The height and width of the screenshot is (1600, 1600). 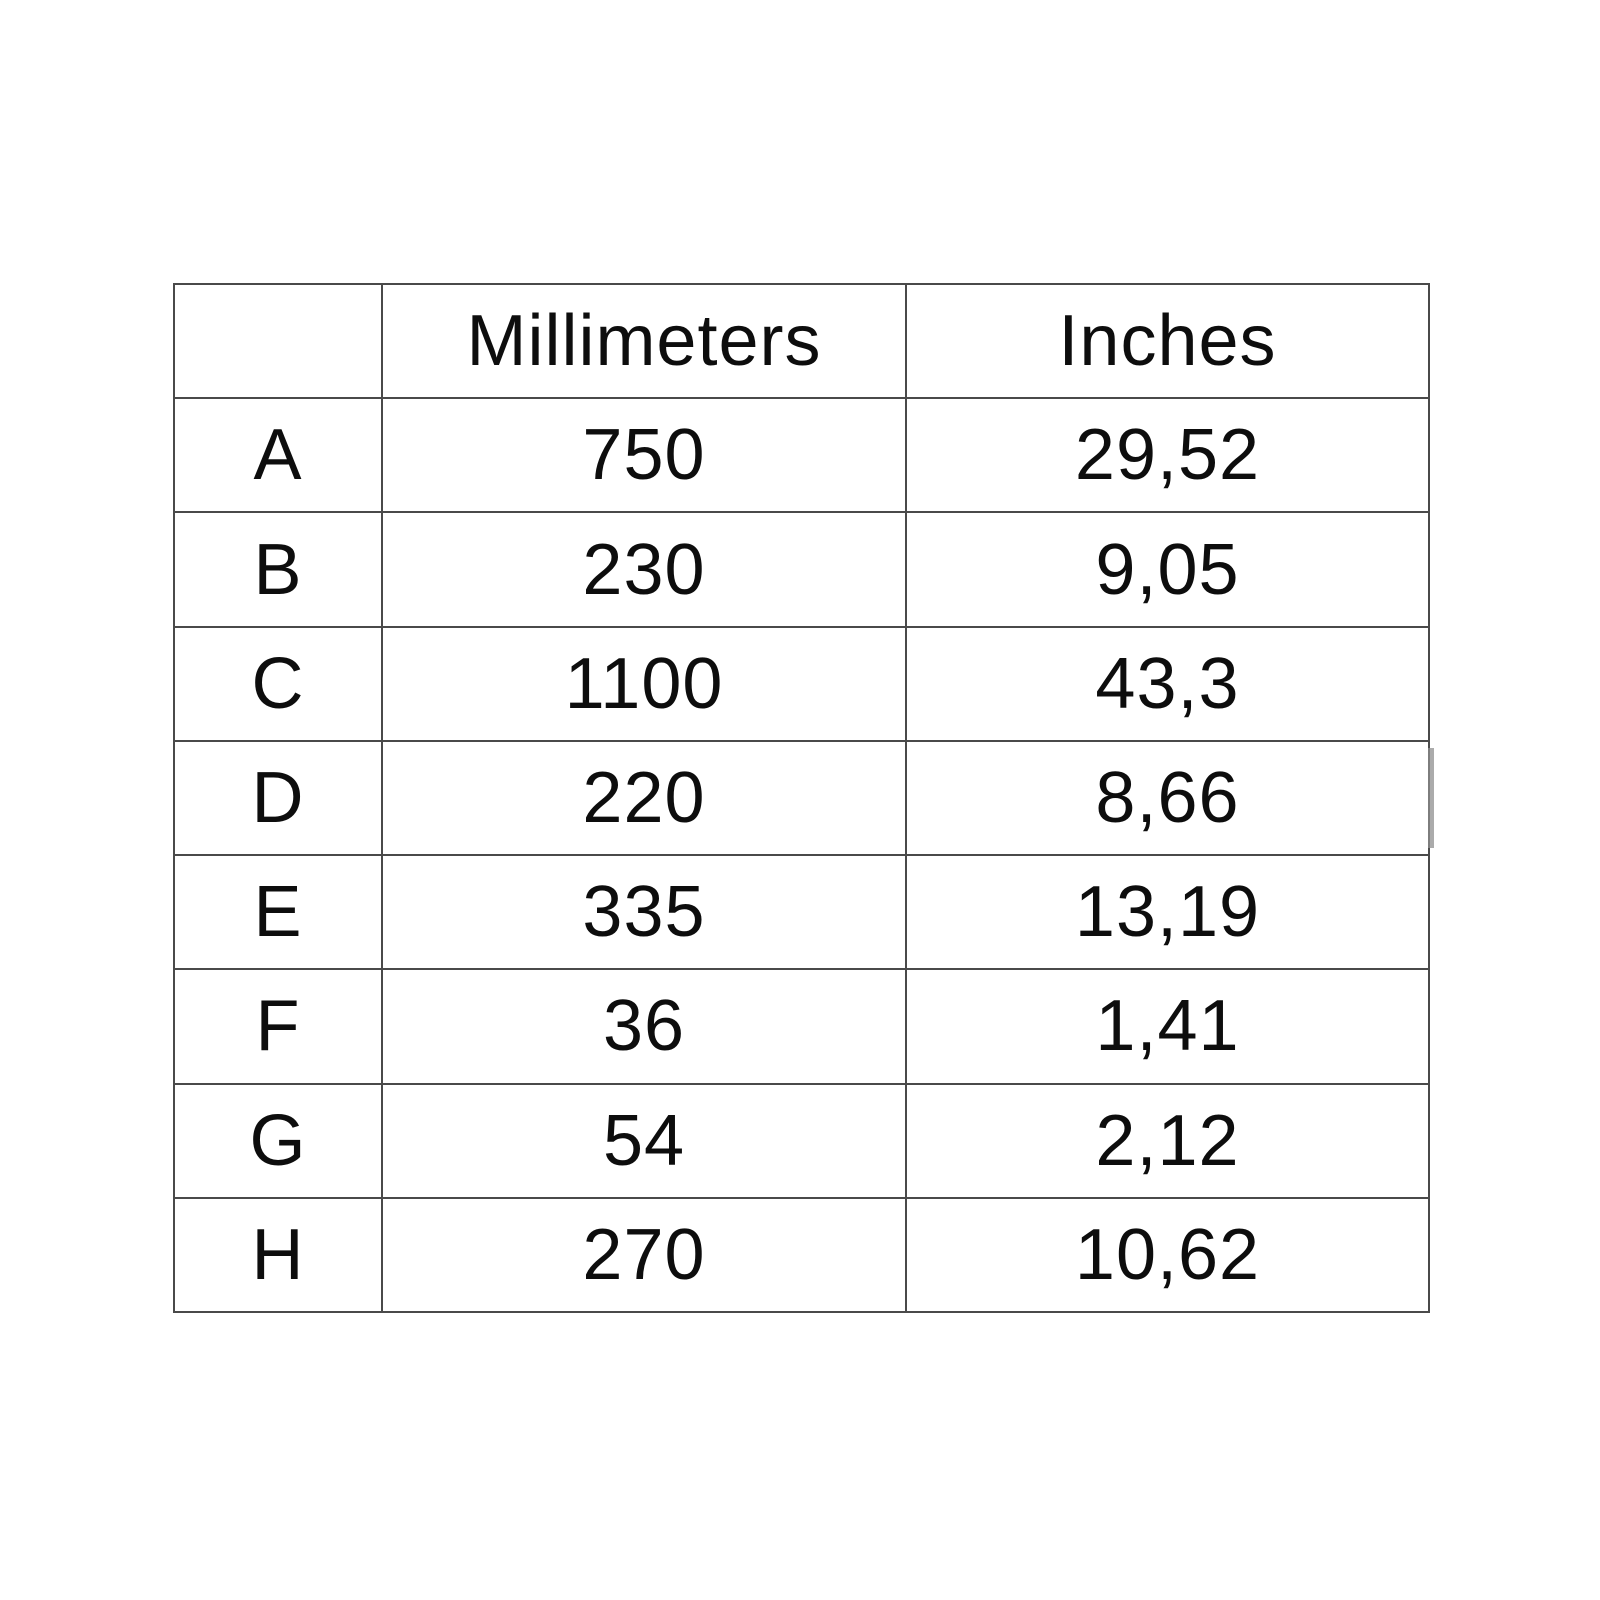 I want to click on row-label: E, so click(x=278, y=912).